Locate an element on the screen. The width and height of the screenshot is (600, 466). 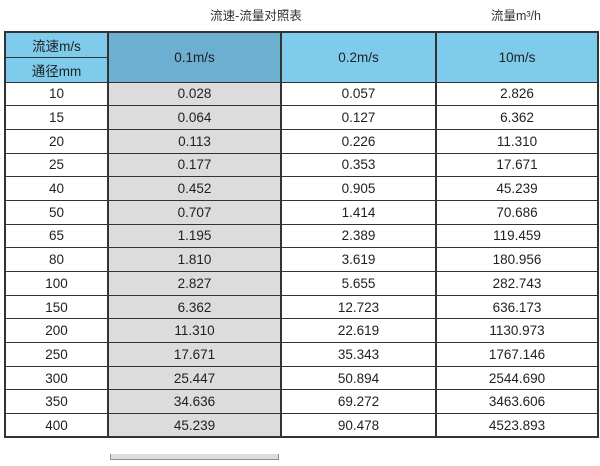
table-row: 100 2.827 5.655 282.743 is located at coordinates (301, 283).